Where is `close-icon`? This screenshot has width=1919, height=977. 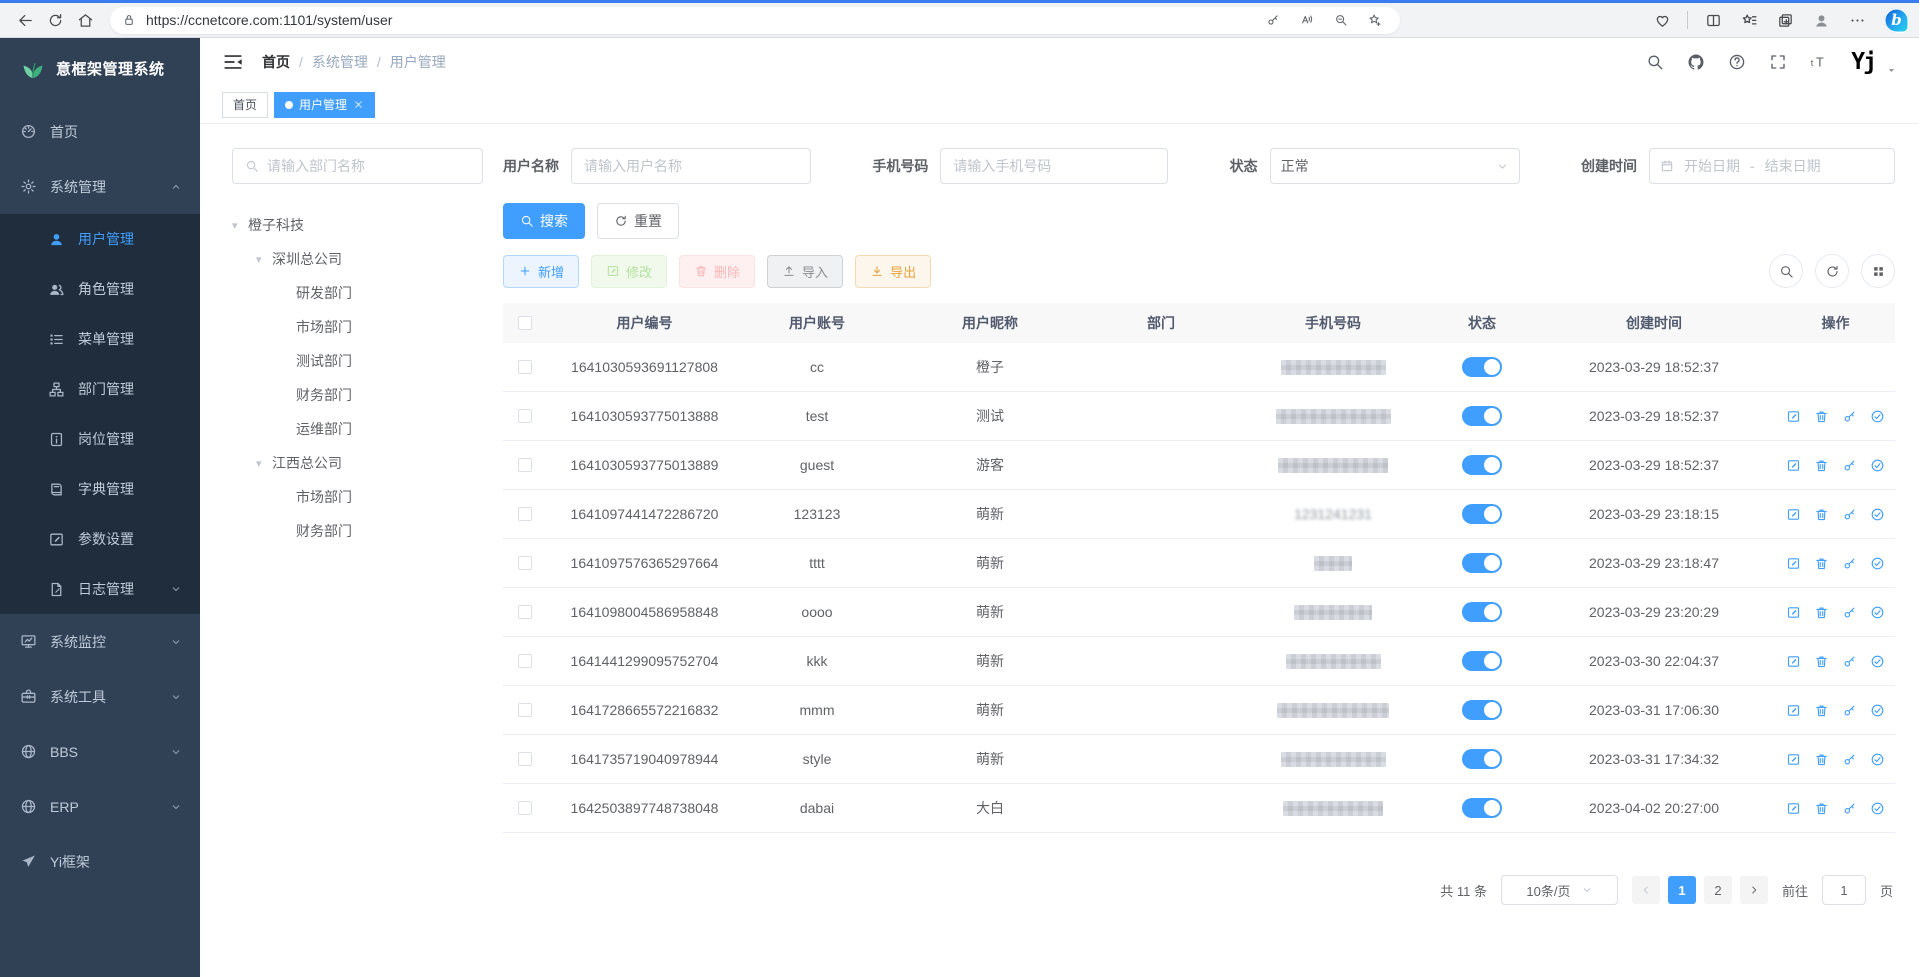
close-icon is located at coordinates (358, 104).